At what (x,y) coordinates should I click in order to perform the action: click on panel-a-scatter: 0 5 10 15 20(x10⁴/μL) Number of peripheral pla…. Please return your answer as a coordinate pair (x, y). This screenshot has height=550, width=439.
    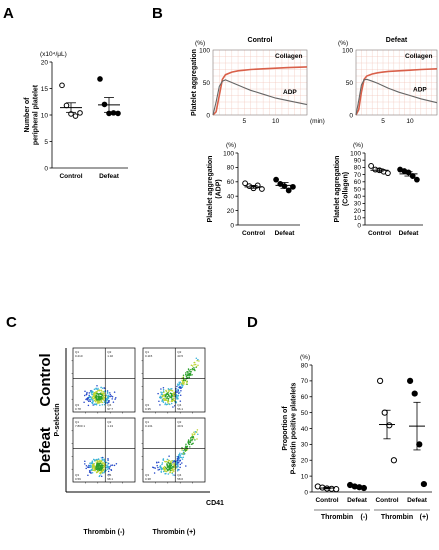
    Looking at the image, I should click on (76, 115).